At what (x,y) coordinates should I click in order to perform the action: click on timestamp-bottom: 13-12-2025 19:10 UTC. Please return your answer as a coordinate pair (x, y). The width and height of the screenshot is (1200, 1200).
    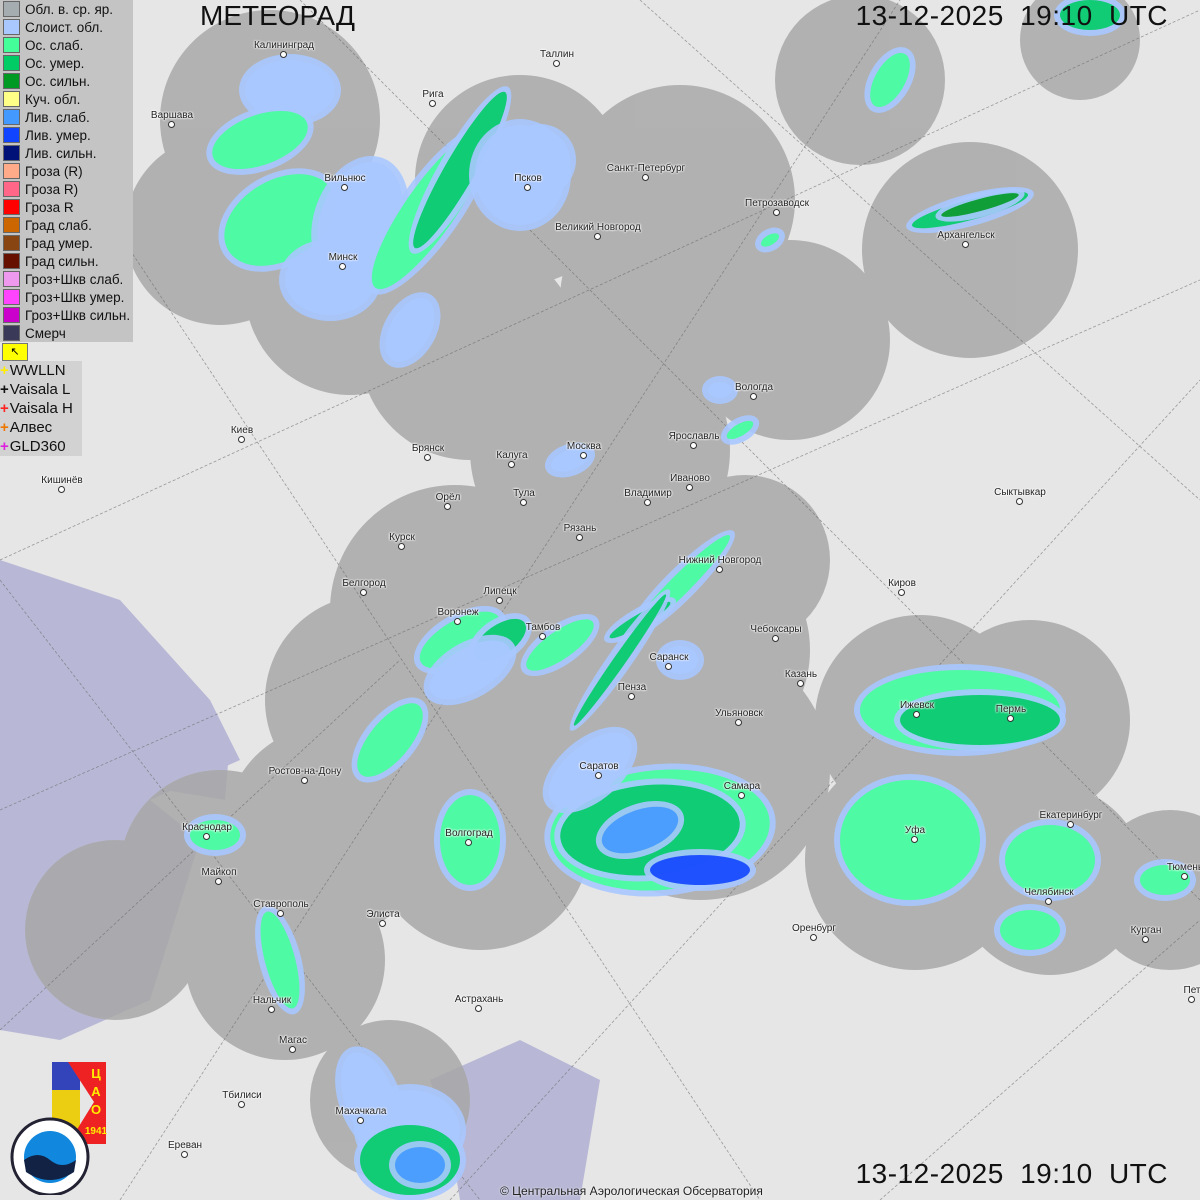
    Looking at the image, I should click on (1011, 1173).